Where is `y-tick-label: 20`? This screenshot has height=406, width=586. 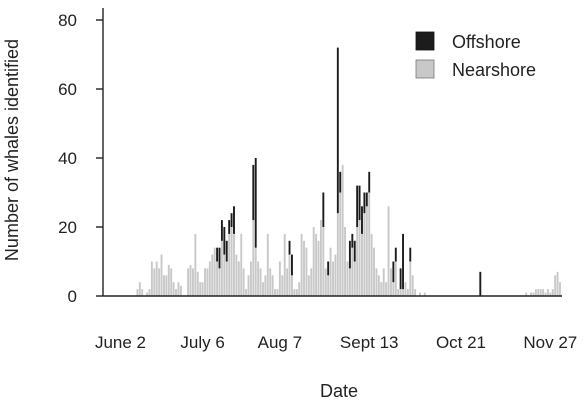 y-tick-label: 20 is located at coordinates (67, 227).